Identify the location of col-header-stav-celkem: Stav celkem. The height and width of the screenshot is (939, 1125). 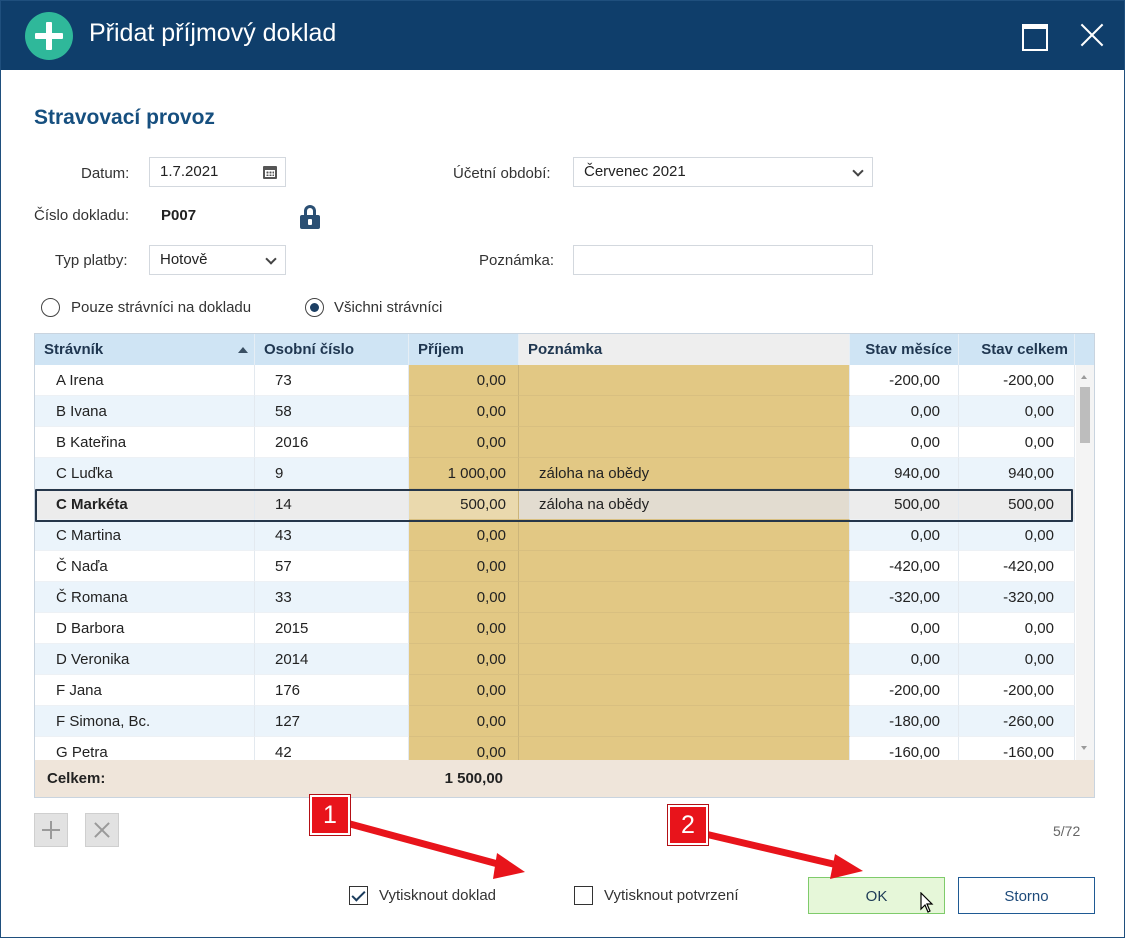
(1017, 349).